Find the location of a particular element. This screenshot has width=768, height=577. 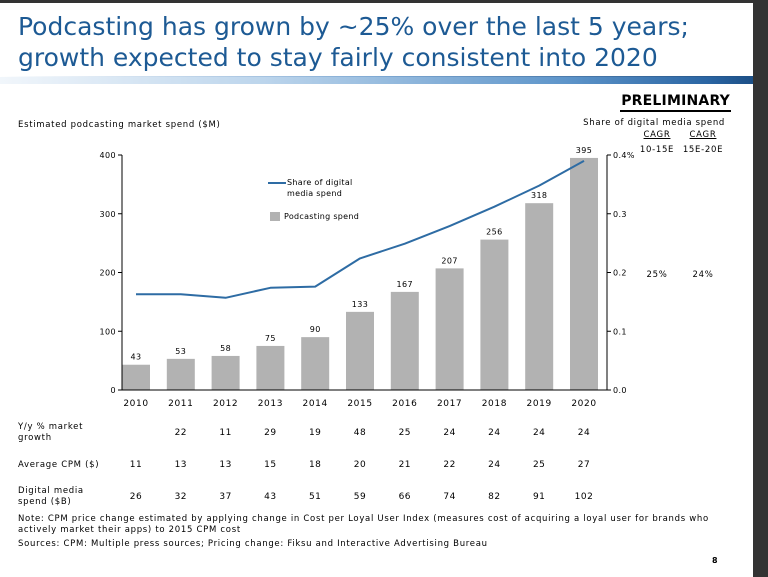

cagr-value-1: 25% is located at coordinates (657, 275).